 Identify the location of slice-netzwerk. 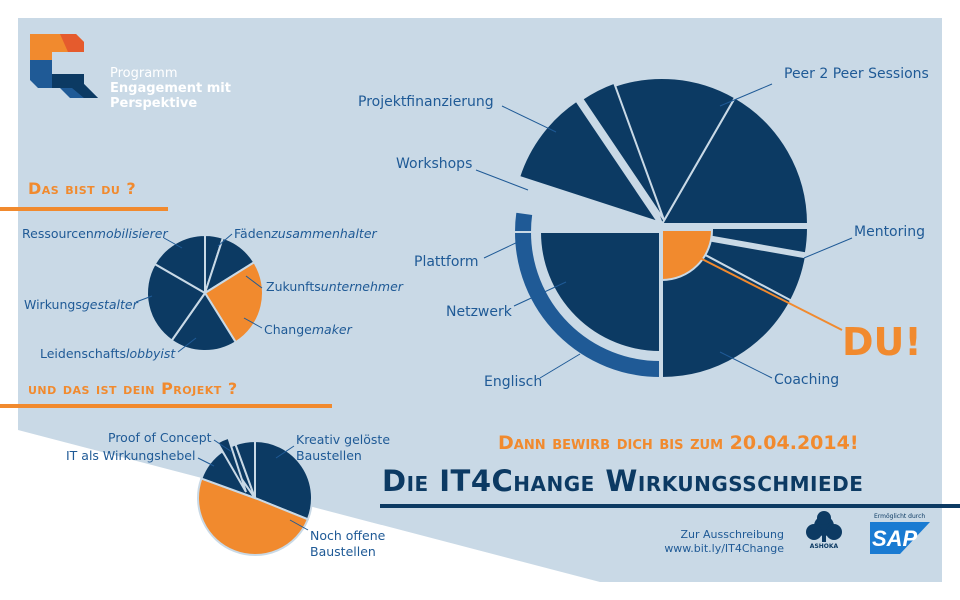
(599, 292).